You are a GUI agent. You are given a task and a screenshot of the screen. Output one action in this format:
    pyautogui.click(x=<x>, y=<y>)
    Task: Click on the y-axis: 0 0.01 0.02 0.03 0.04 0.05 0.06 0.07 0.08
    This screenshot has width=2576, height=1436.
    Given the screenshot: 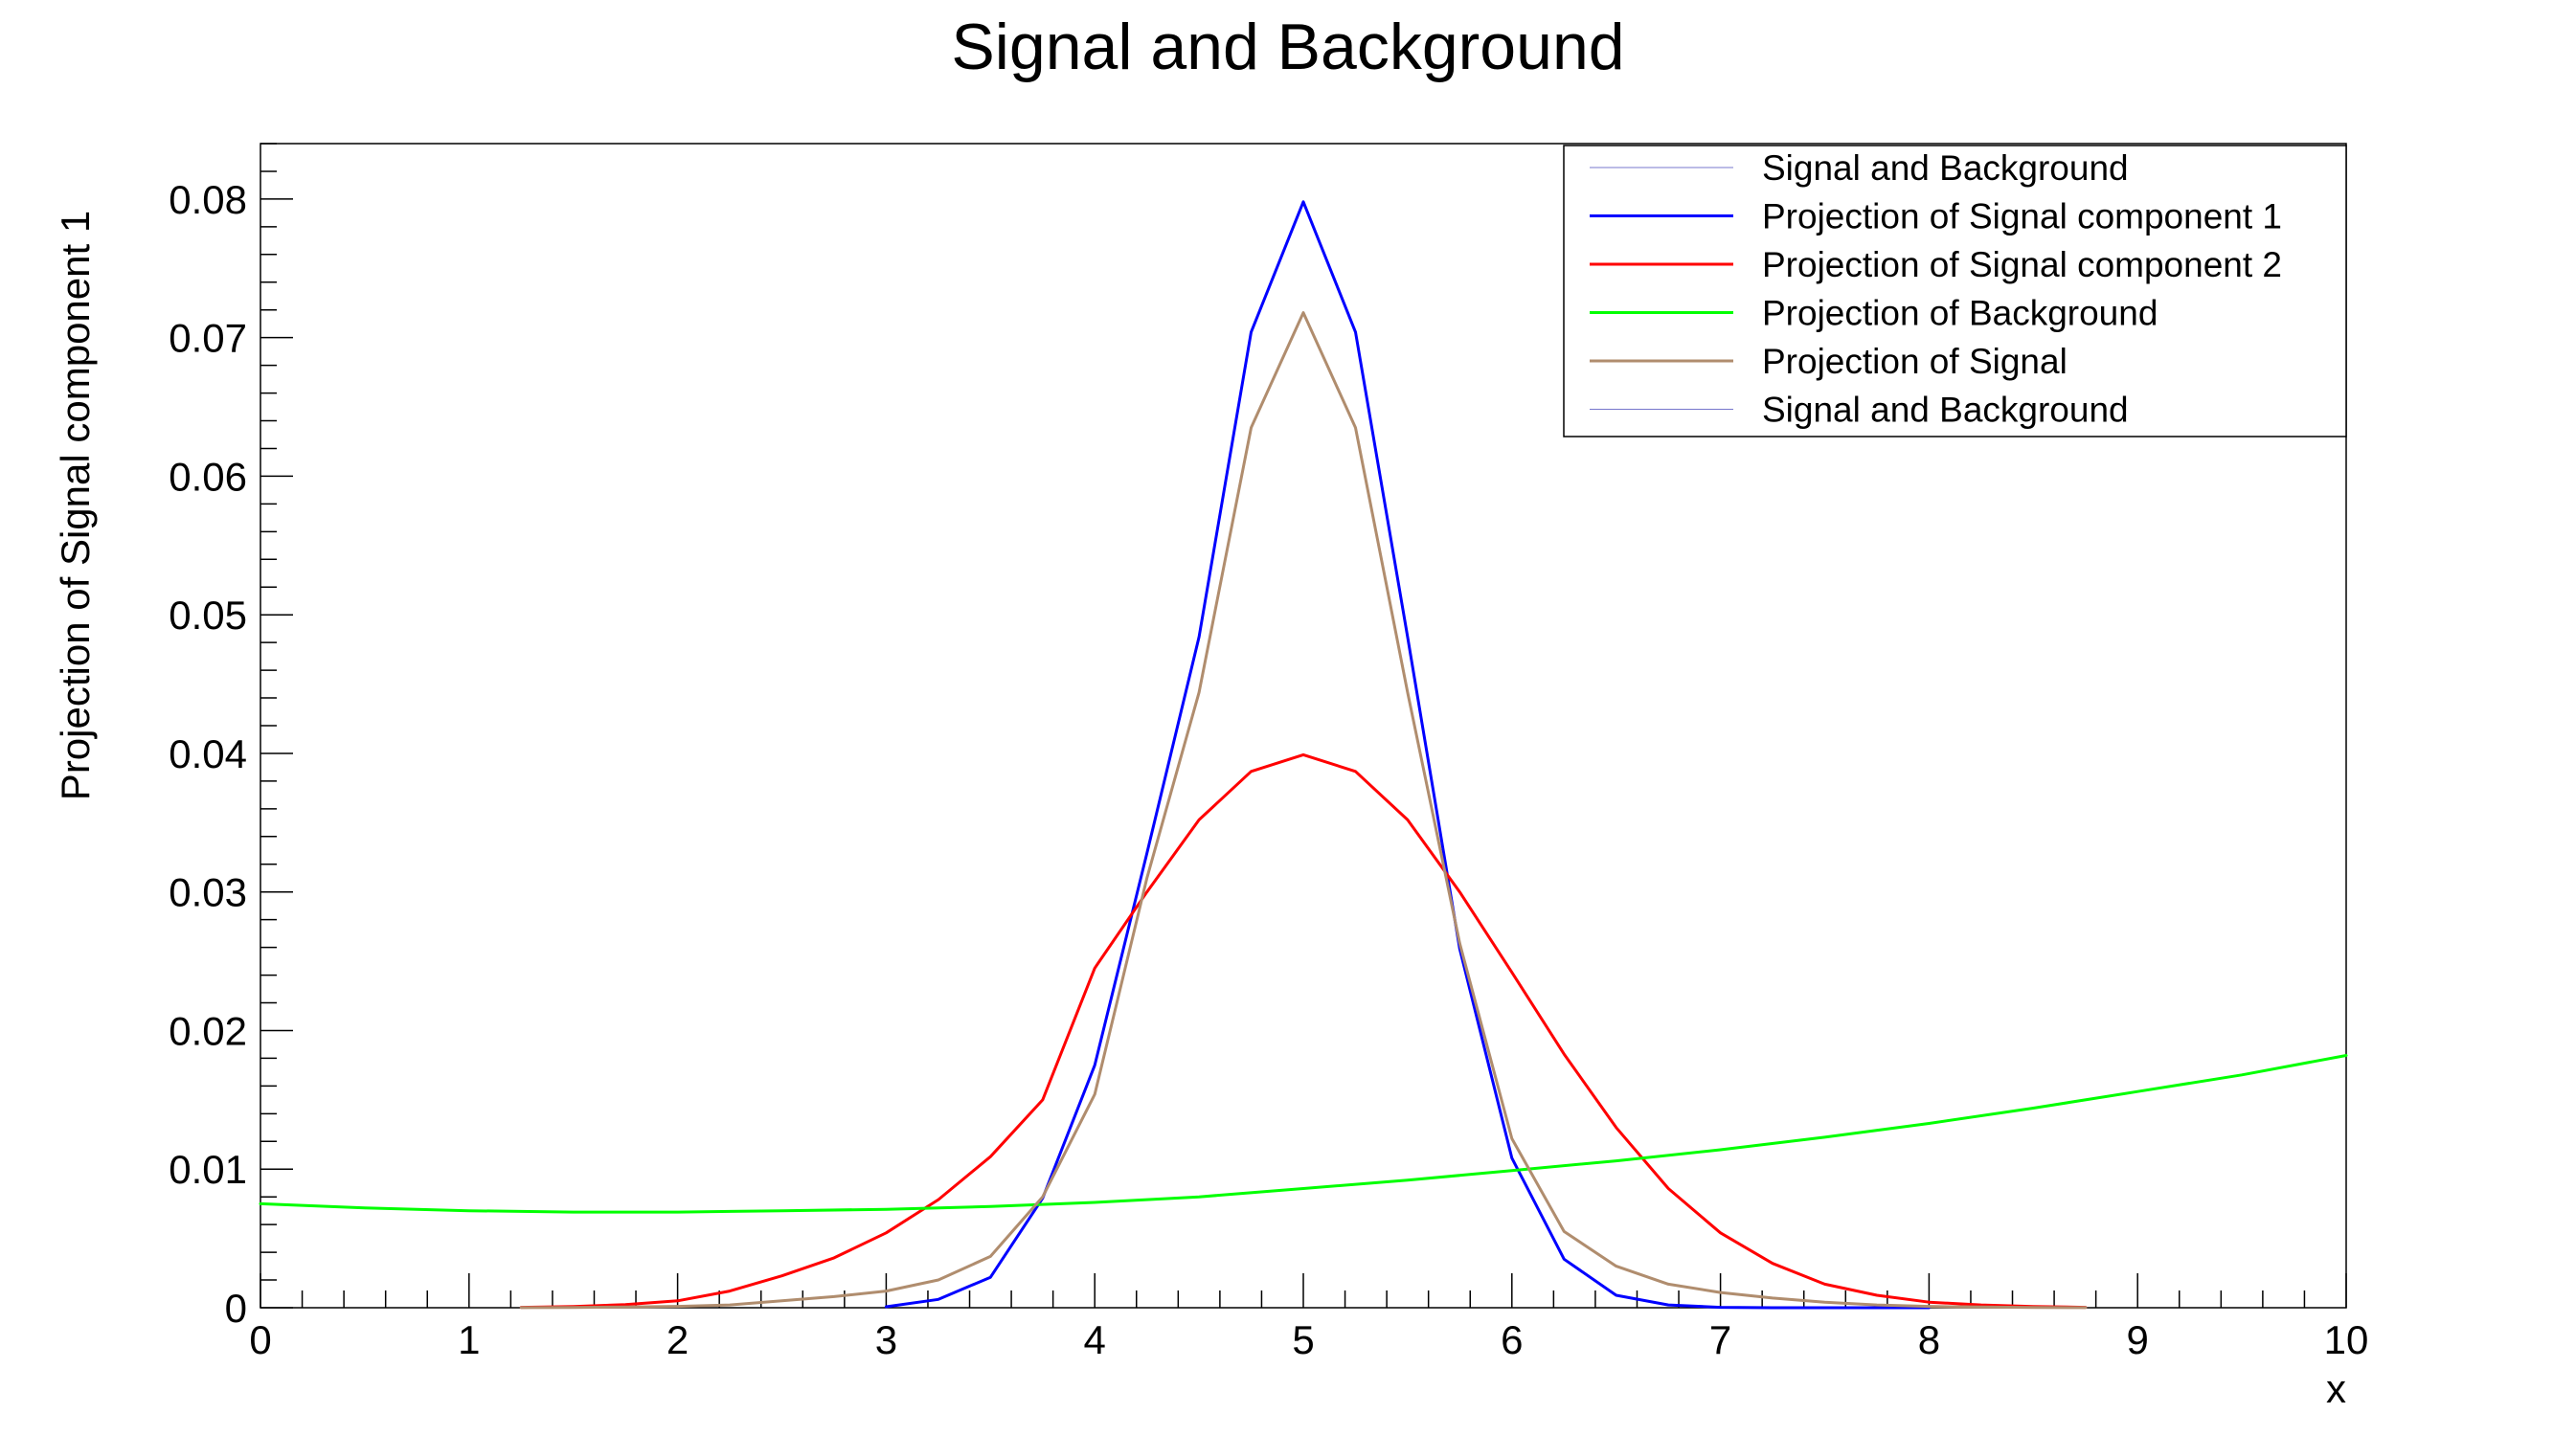 What is the action you would take?
    pyautogui.click(x=231, y=737)
    